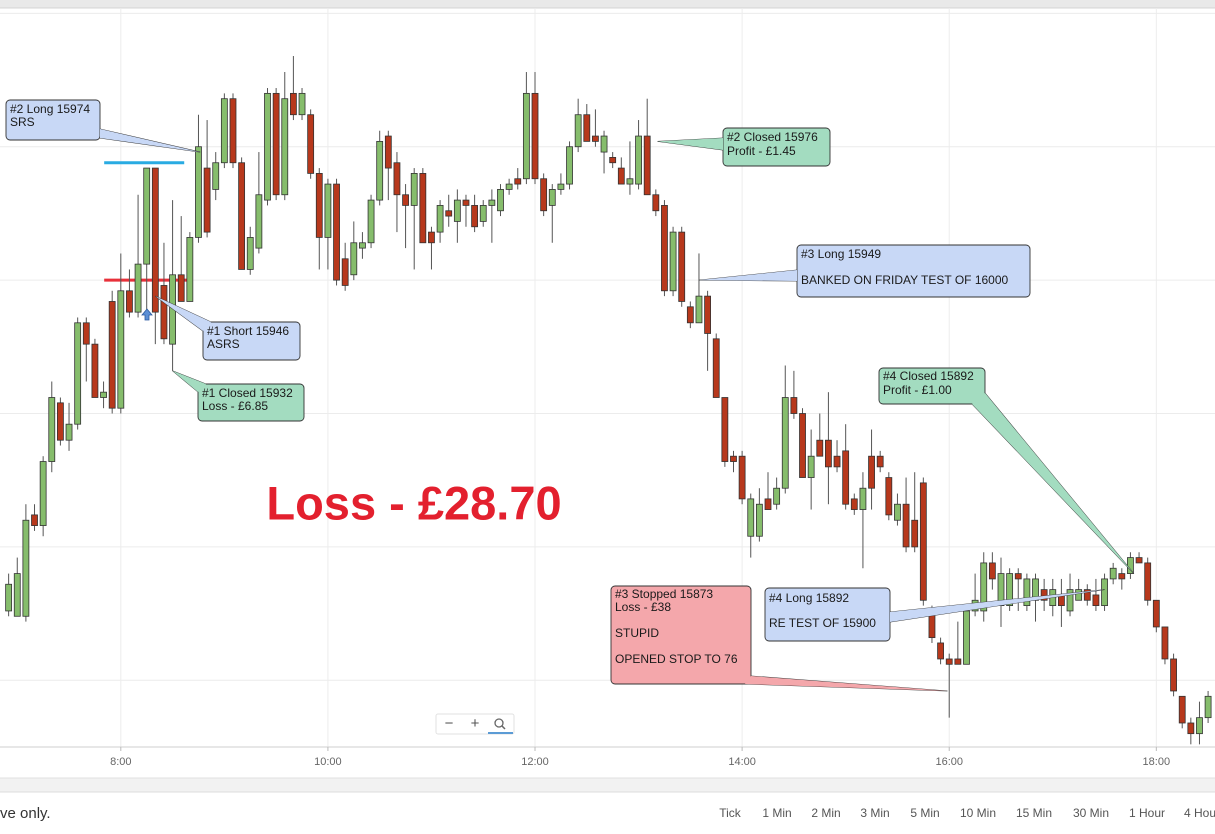 This screenshot has height=834, width=1215. I want to click on timeframe-button: 2 Min, so click(825, 813).